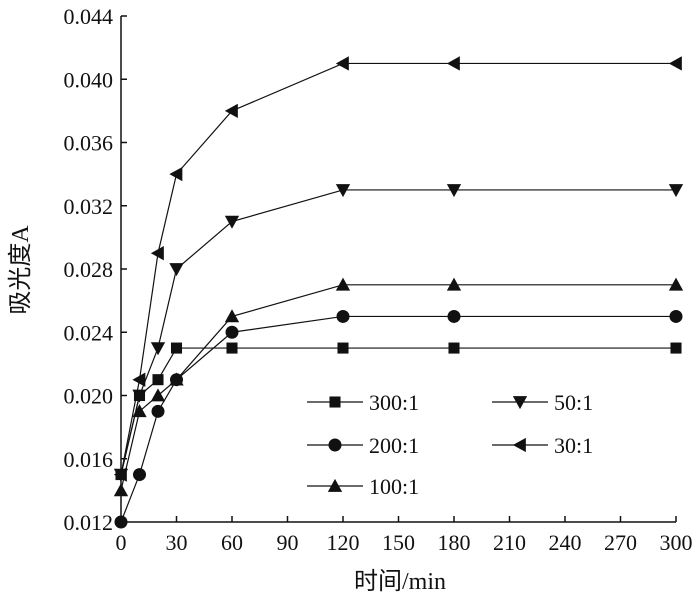 This screenshot has width=700, height=601. I want to click on x-tick-label: 270, so click(620, 542).